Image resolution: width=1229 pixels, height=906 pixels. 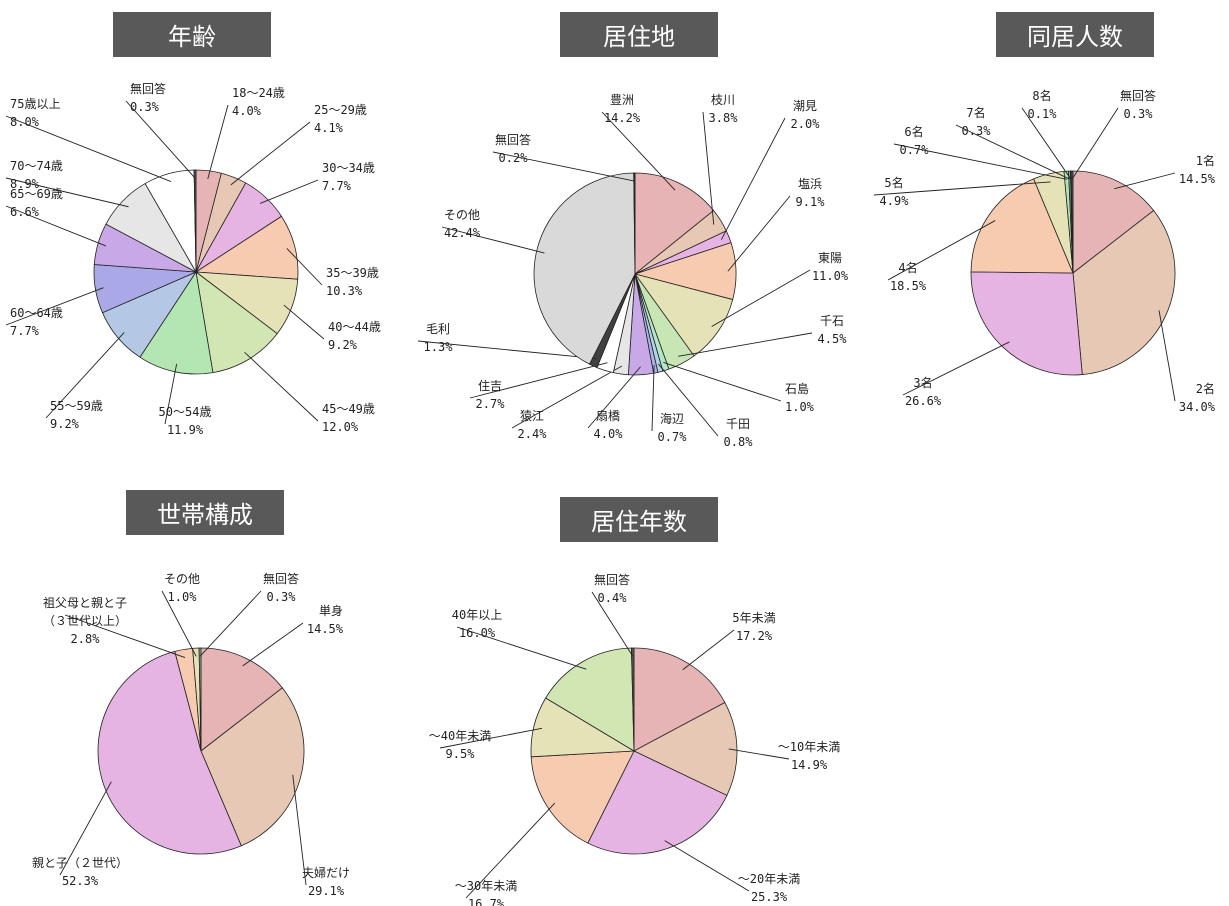 What do you see at coordinates (348, 409) in the screenshot?
I see `slice-label: 45〜49歳` at bounding box center [348, 409].